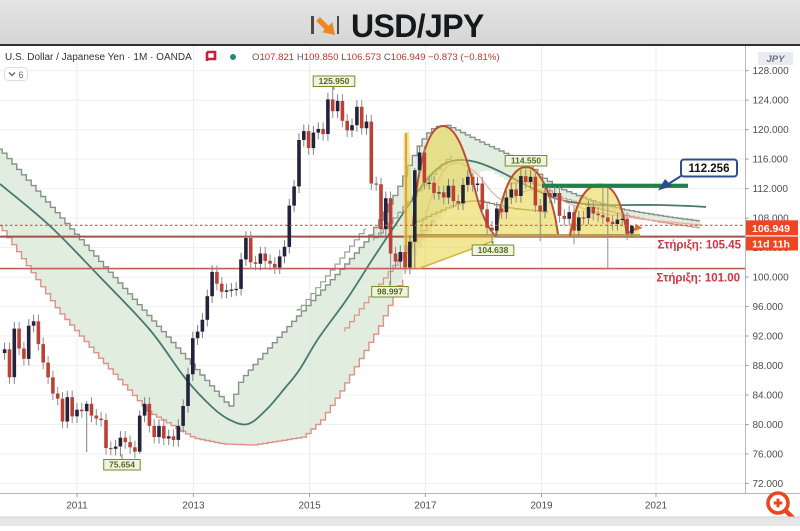  What do you see at coordinates (493, 250) in the screenshot?
I see `svg-text: 104.638` at bounding box center [493, 250].